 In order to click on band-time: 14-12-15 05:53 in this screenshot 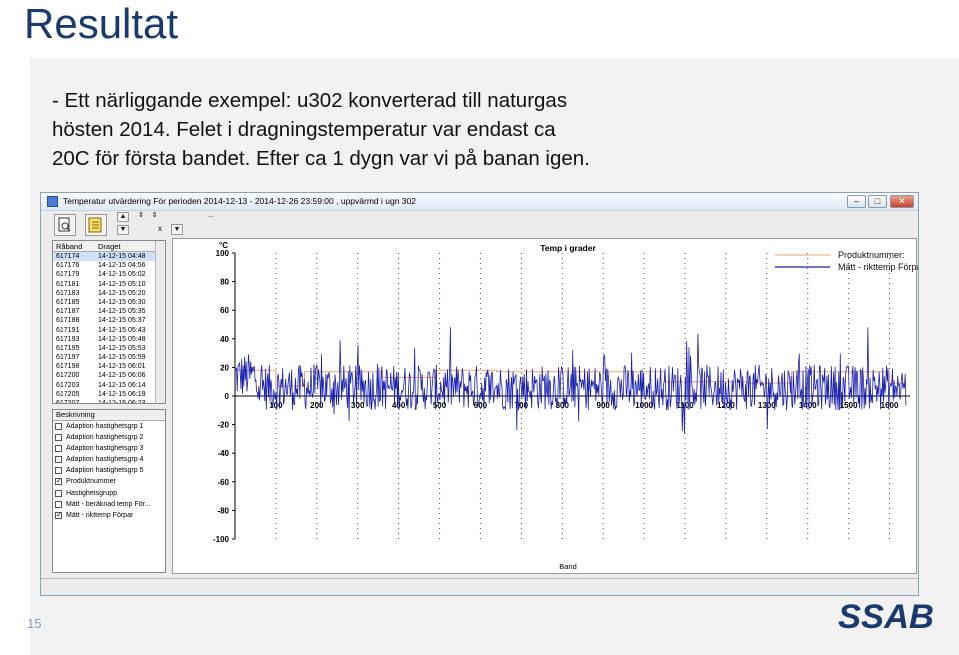, I will do `click(122, 348)`.